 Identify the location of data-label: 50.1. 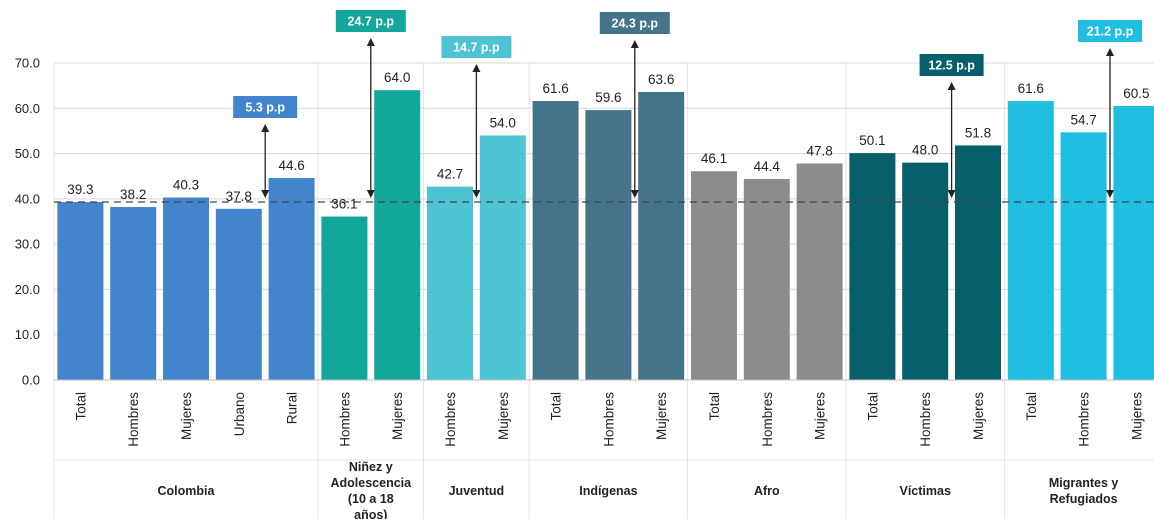
(872, 140).